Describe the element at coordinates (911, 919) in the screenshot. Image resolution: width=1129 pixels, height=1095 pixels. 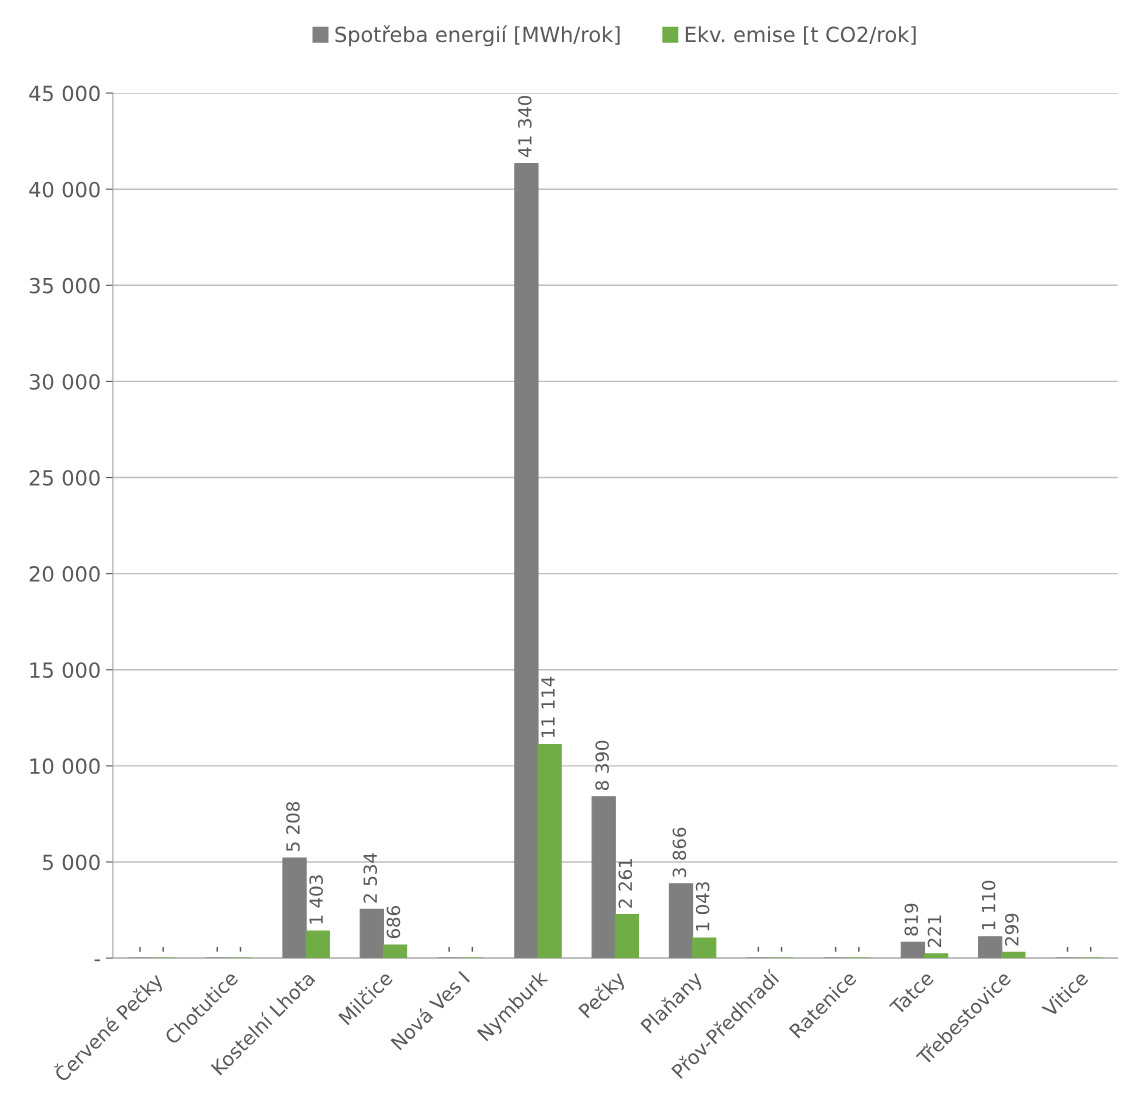
I see `data-label: 819` at that location.